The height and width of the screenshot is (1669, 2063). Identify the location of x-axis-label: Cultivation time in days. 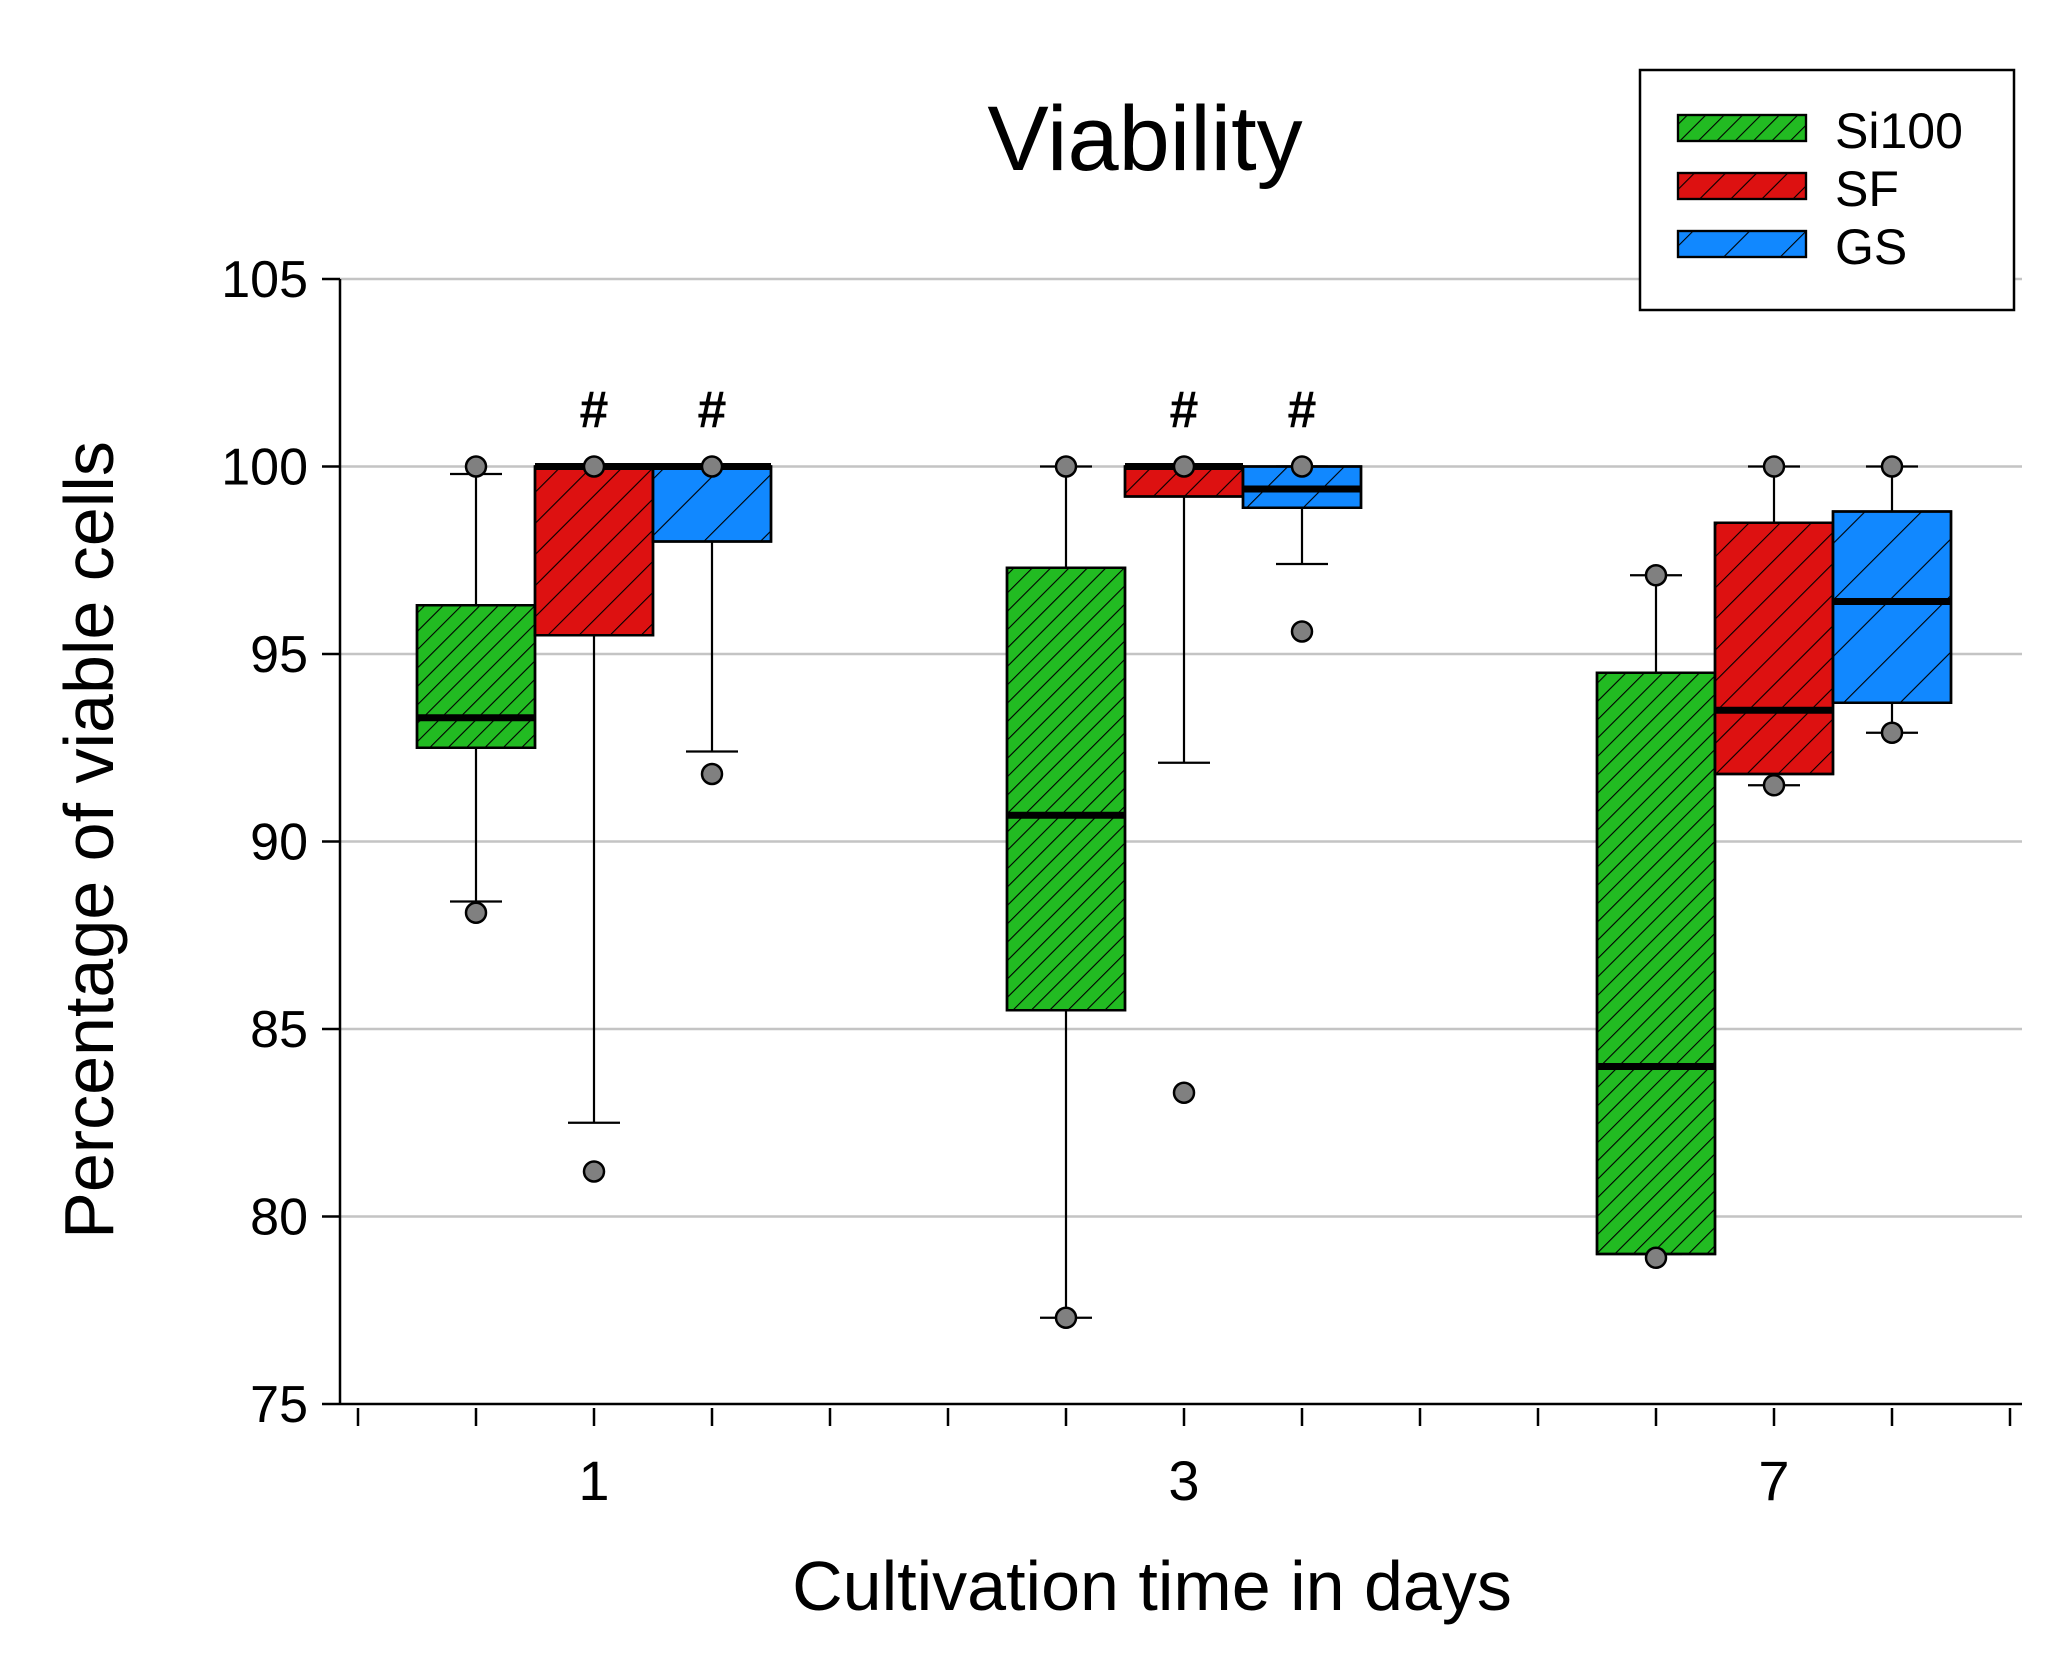
(1152, 1586).